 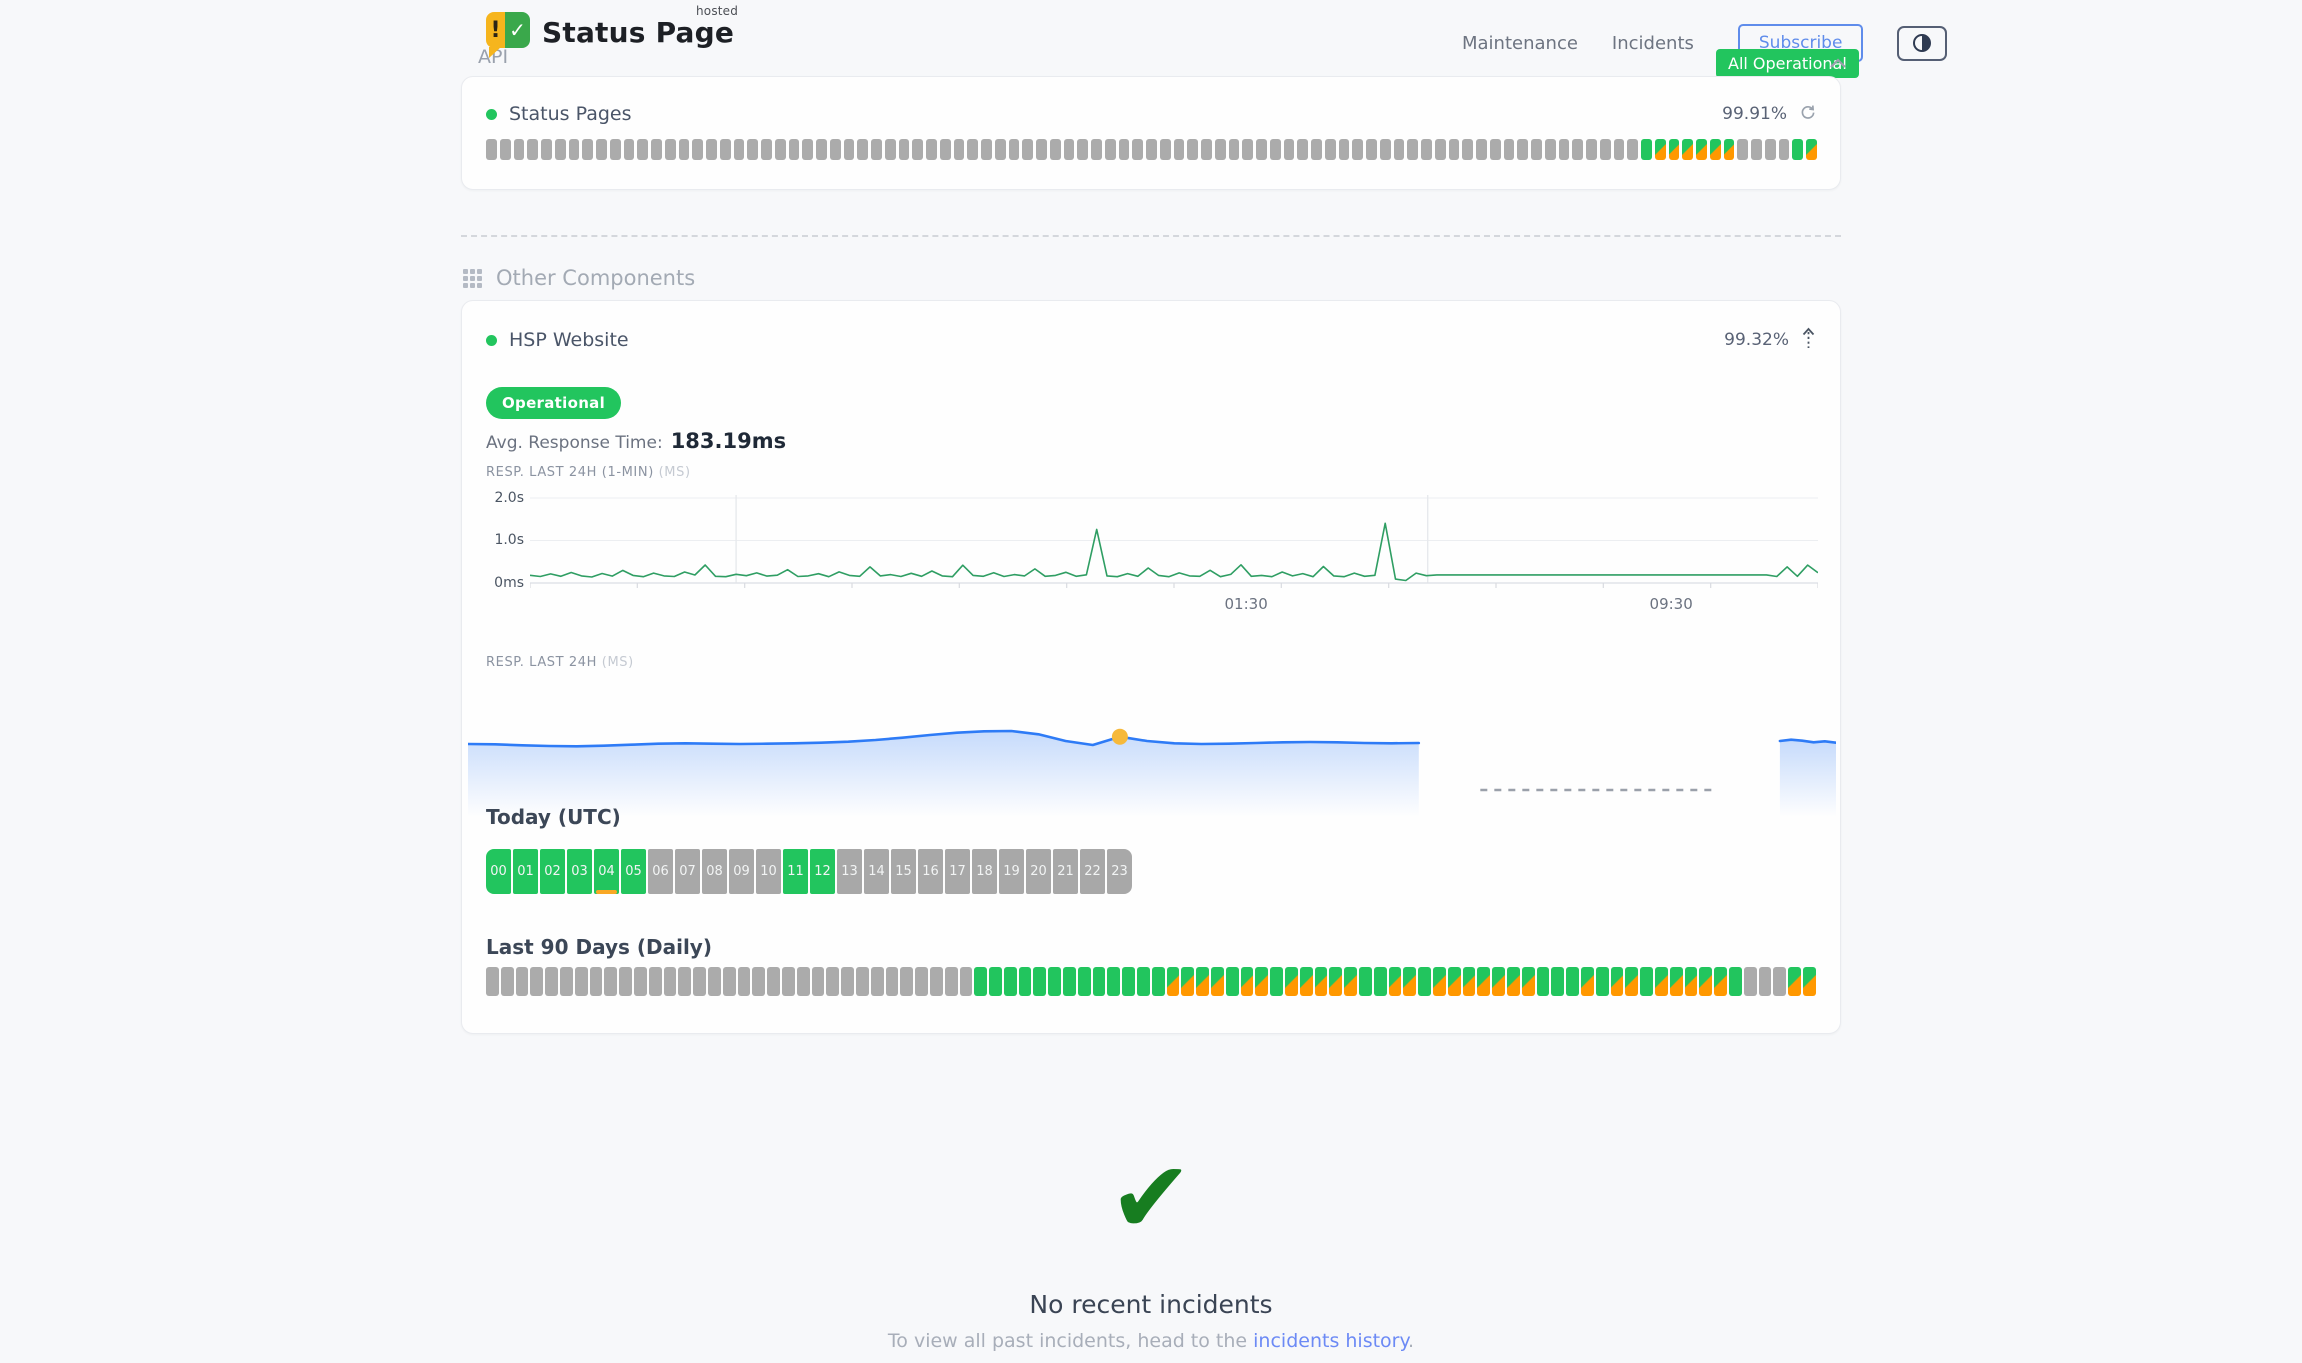 What do you see at coordinates (1038, 871) in the screenshot?
I see `hour-block-20: 20` at bounding box center [1038, 871].